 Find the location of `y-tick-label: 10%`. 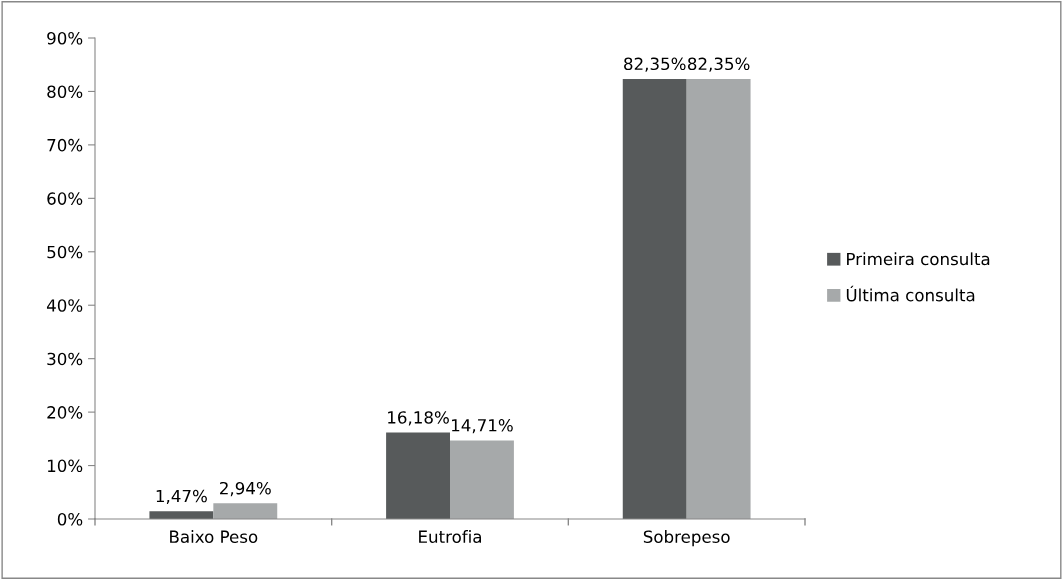

y-tick-label: 10% is located at coordinates (65, 466).